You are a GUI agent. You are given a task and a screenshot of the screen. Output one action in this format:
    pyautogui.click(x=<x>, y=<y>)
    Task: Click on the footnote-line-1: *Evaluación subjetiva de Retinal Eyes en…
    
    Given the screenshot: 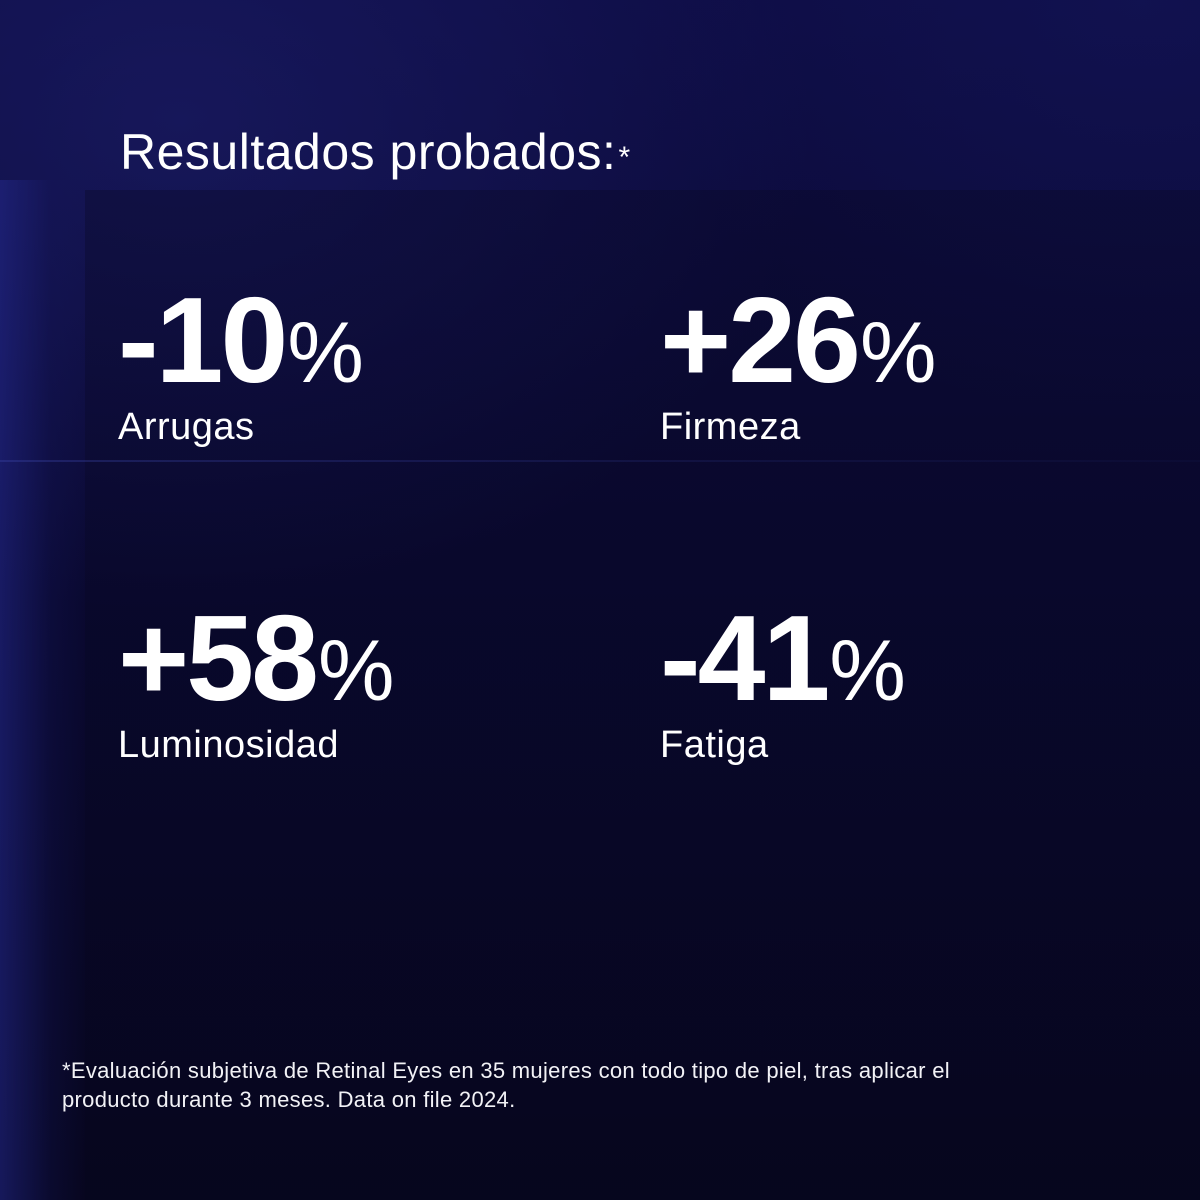 What is the action you would take?
    pyautogui.click(x=506, y=1070)
    